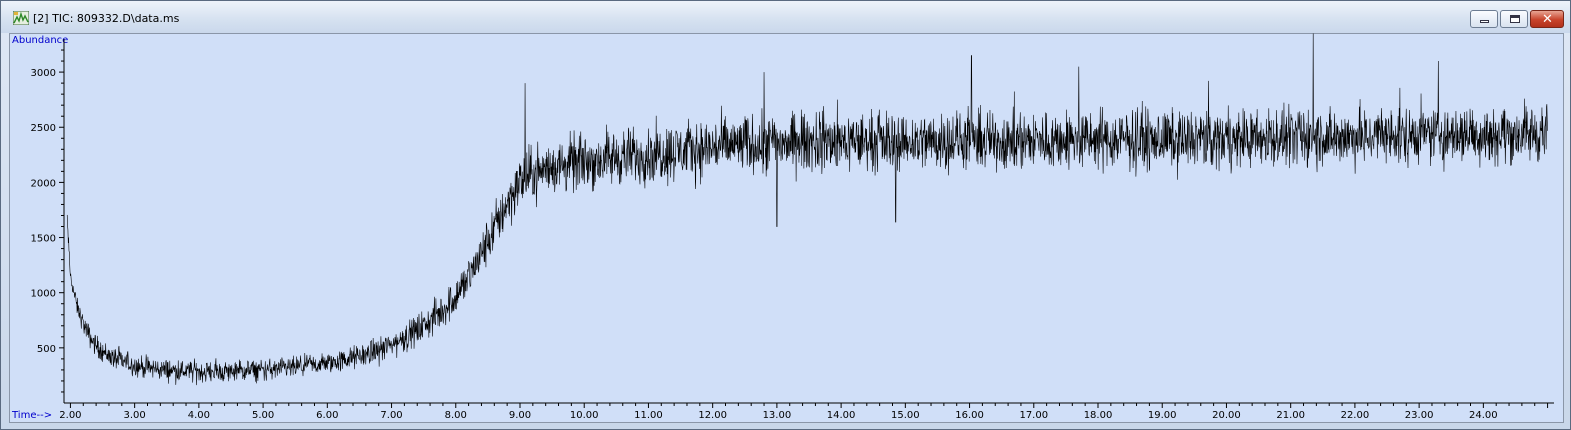 This screenshot has height=430, width=1571. Describe the element at coordinates (969, 415) in the screenshot. I see `x-tick-label: 16.00` at that location.